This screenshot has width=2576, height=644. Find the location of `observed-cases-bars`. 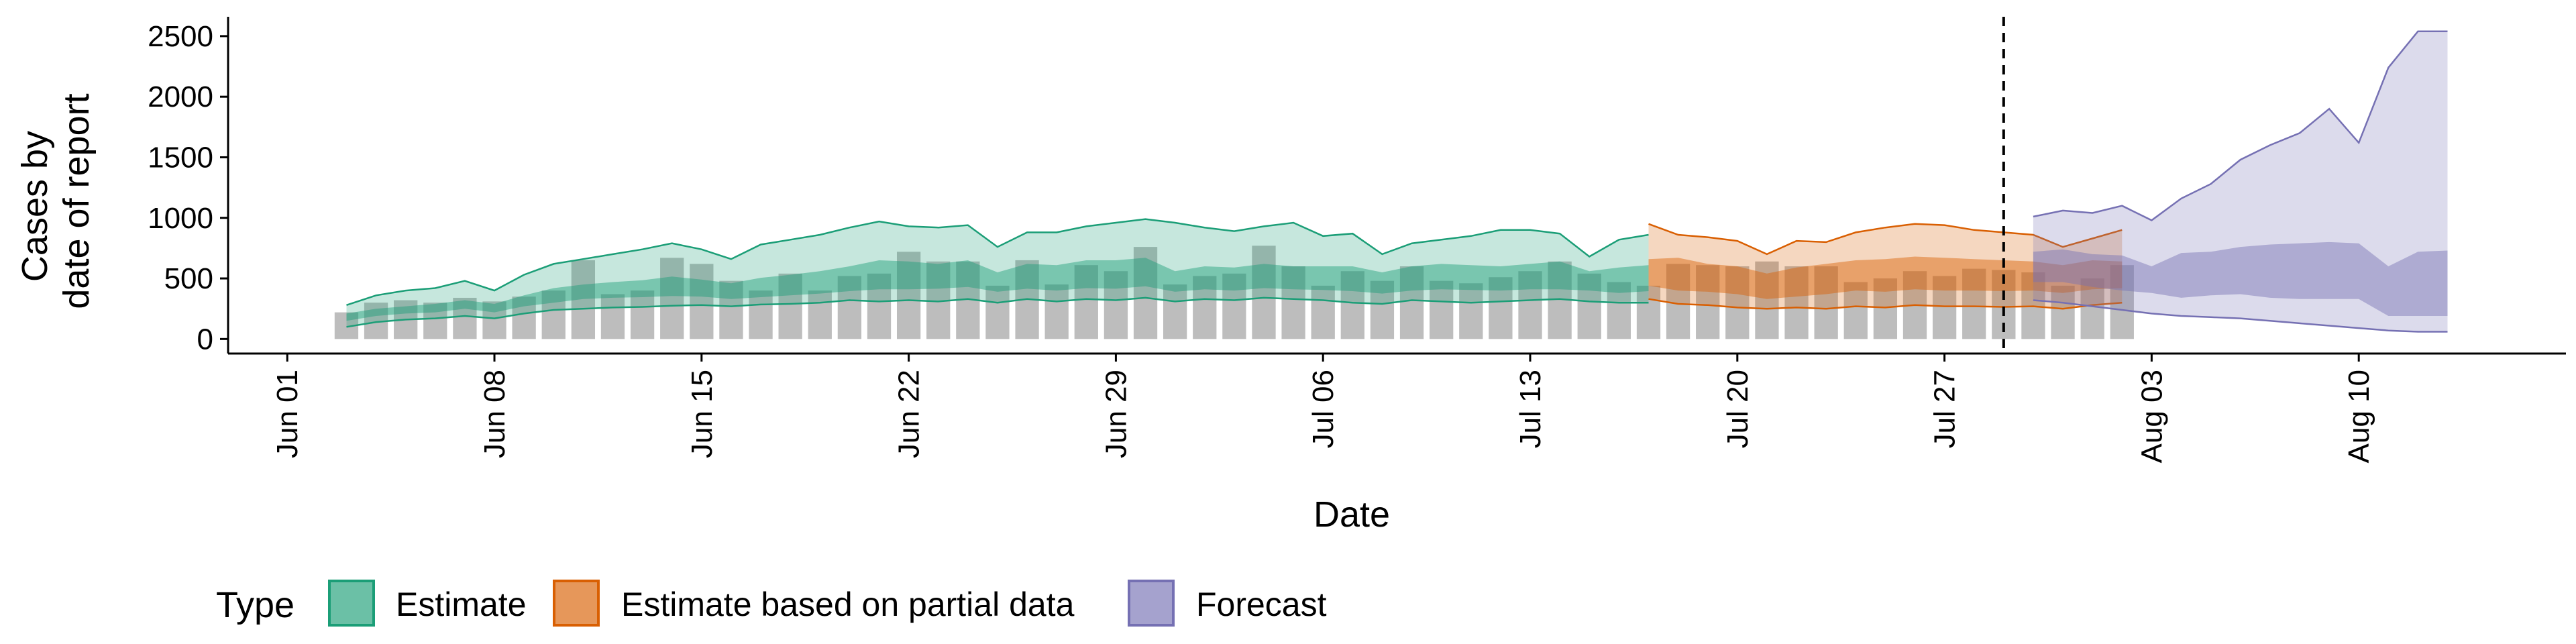

observed-cases-bars is located at coordinates (1234, 292).